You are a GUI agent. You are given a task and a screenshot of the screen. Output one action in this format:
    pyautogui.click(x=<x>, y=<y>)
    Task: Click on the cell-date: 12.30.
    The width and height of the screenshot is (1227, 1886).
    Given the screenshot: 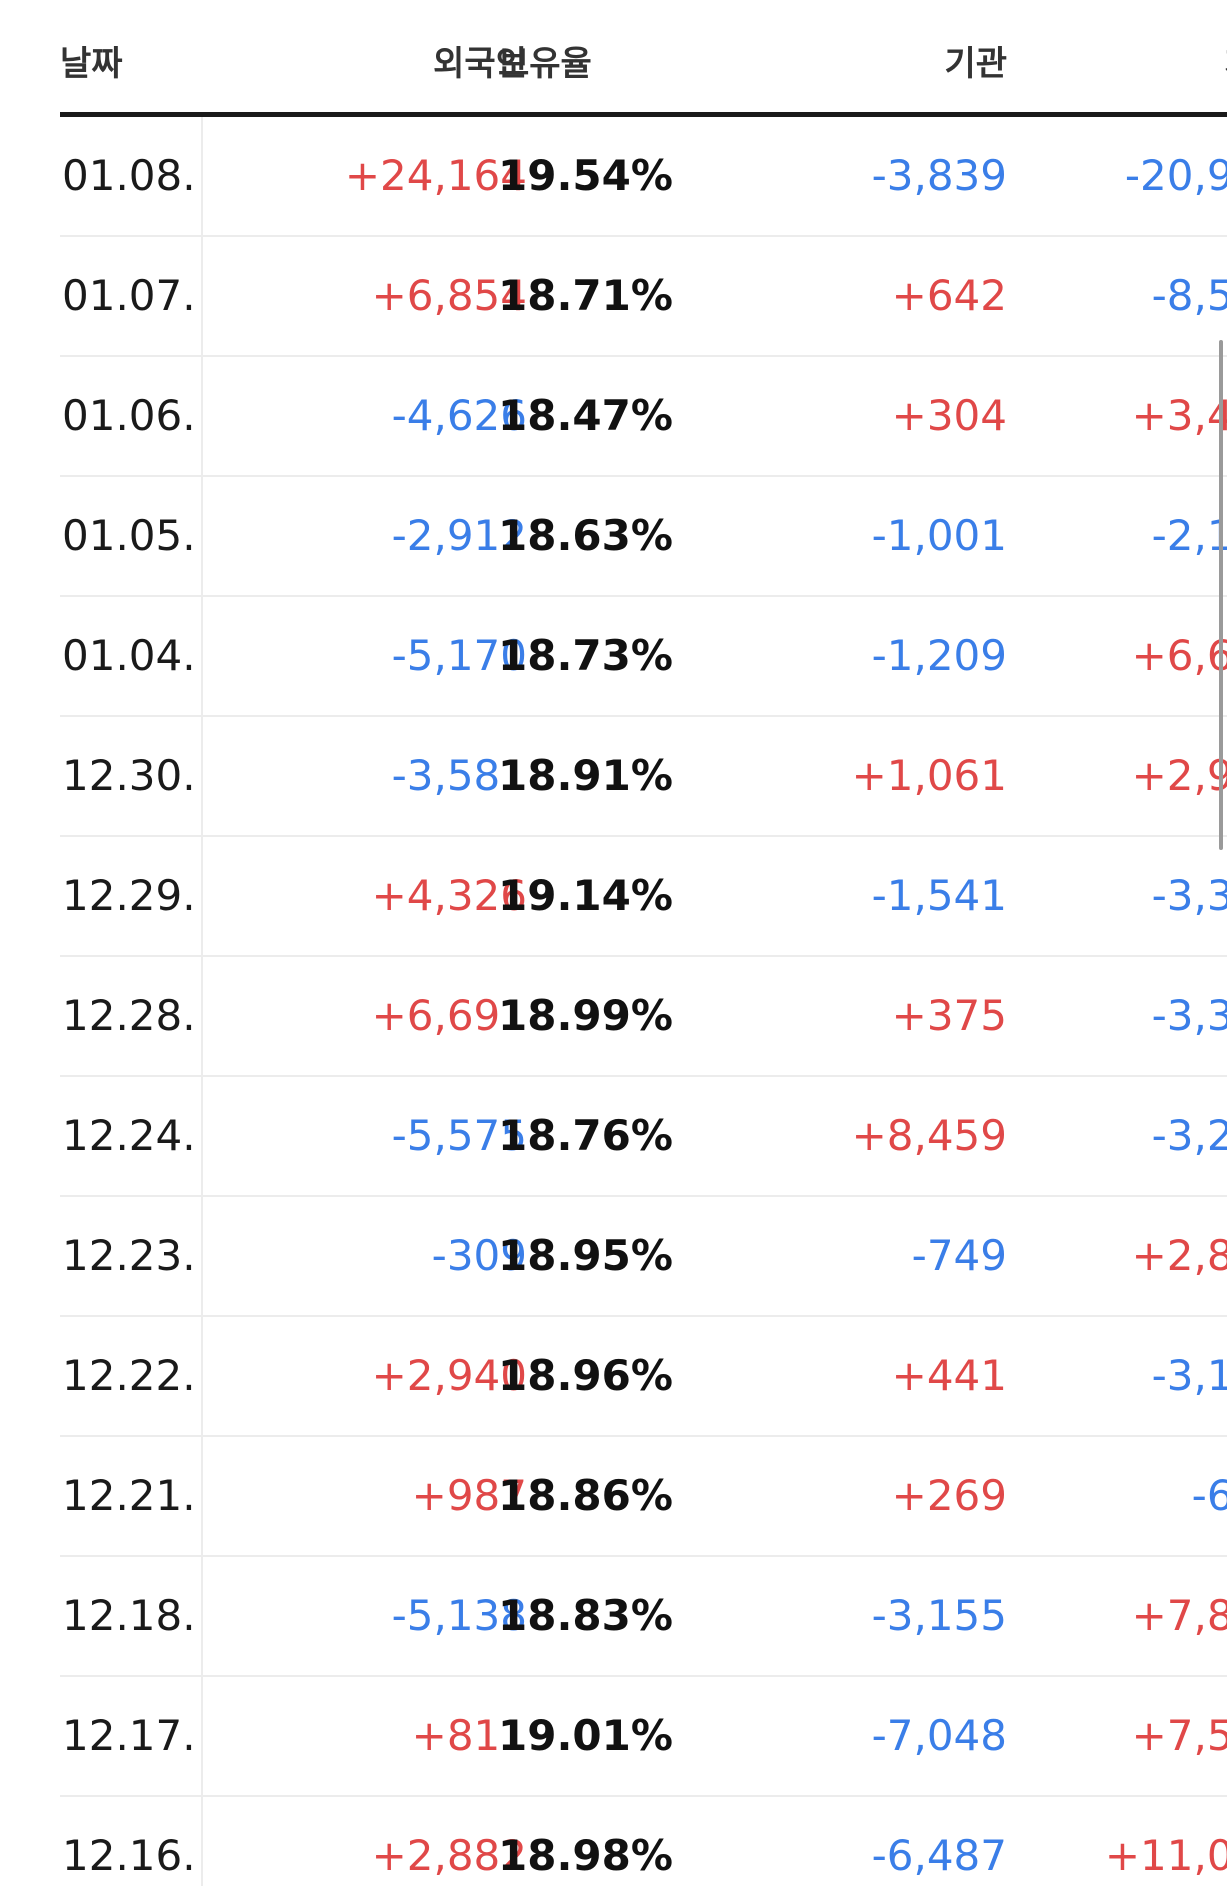 What is the action you would take?
    pyautogui.click(x=129, y=775)
    